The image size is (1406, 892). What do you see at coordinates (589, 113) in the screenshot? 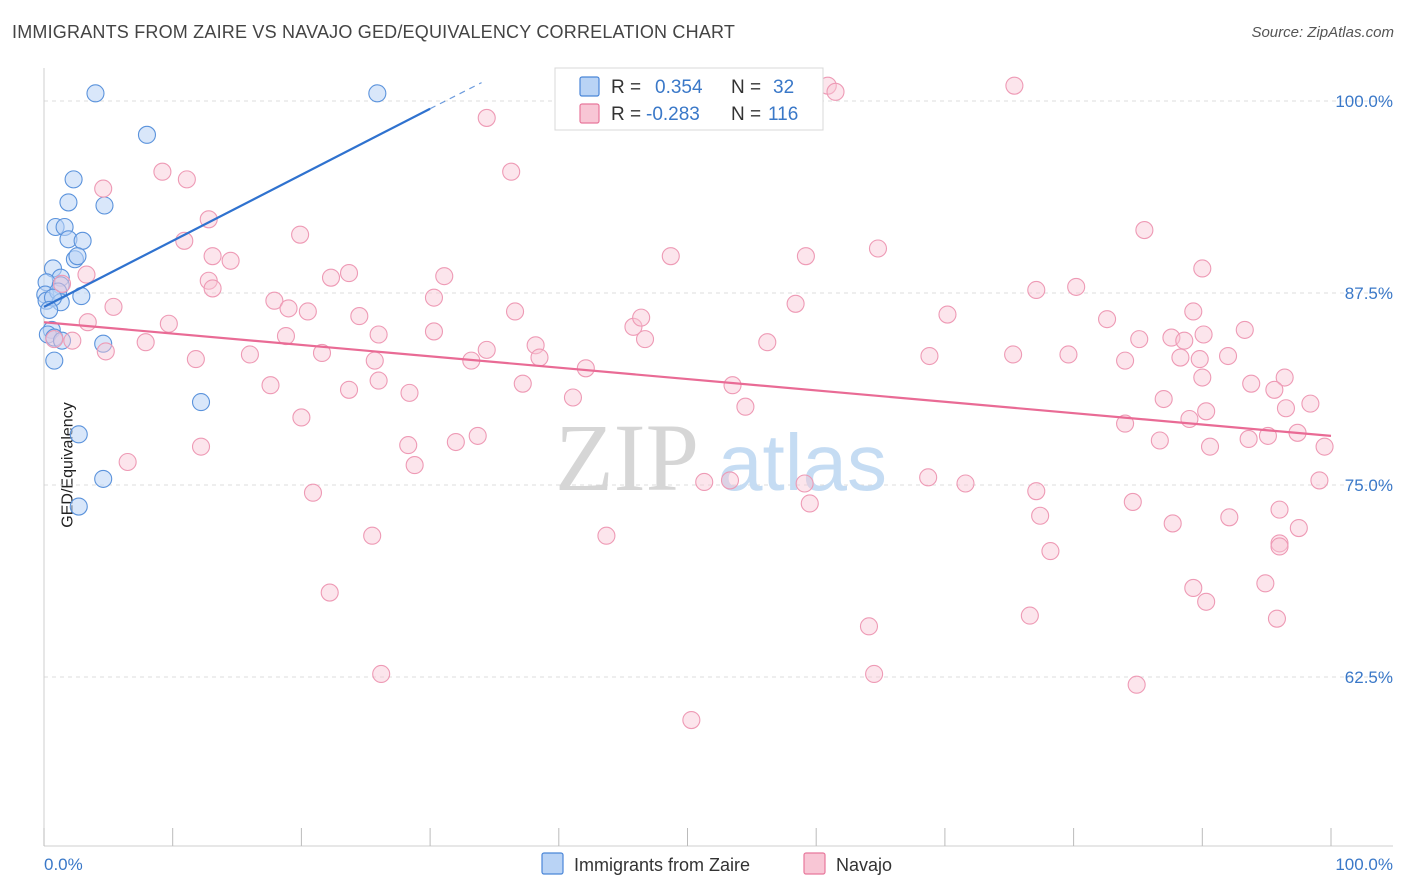
I see `stats-legend-swatch-pink` at bounding box center [589, 113].